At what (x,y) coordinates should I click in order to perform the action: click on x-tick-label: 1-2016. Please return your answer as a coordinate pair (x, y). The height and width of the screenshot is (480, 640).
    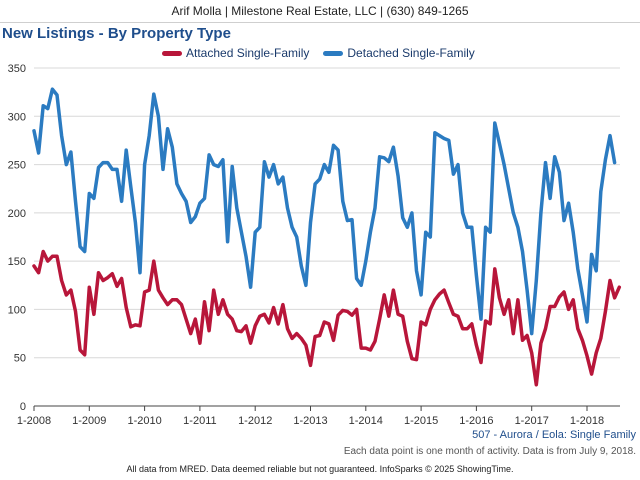
    Looking at the image, I should click on (476, 421).